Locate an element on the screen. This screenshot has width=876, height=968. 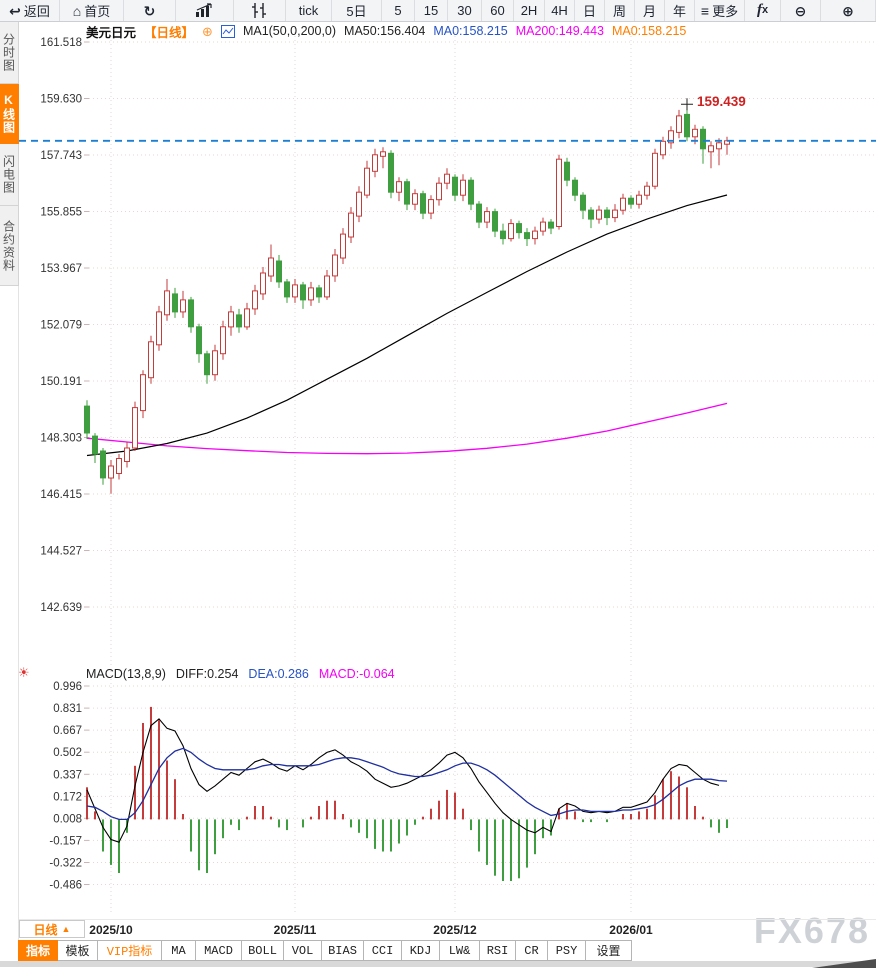
bottom-scrollbar is located at coordinates (438, 963).